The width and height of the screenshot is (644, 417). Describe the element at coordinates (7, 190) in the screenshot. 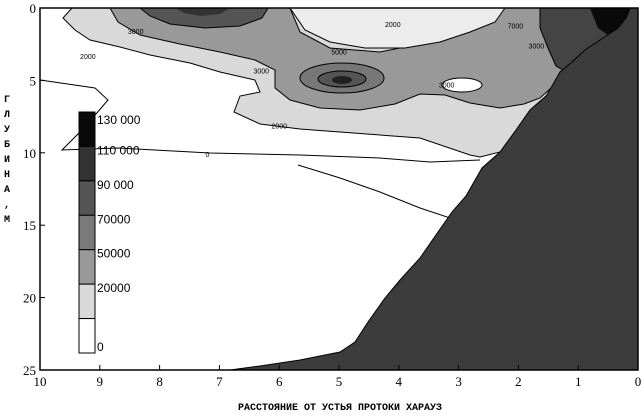

I see `y-axis-title-letter: А` at that location.